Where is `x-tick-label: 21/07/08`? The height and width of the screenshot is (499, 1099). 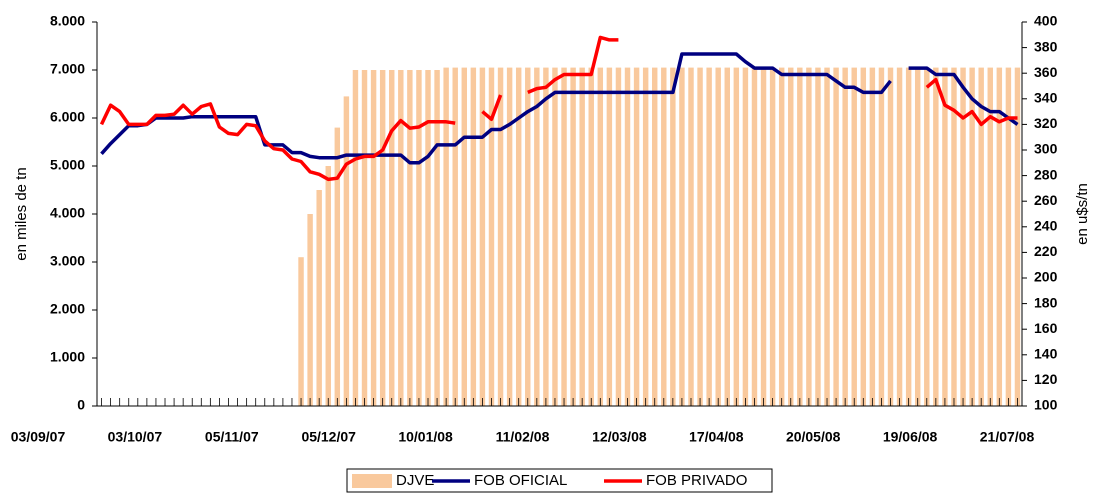
x-tick-label: 21/07/08 is located at coordinates (1007, 437).